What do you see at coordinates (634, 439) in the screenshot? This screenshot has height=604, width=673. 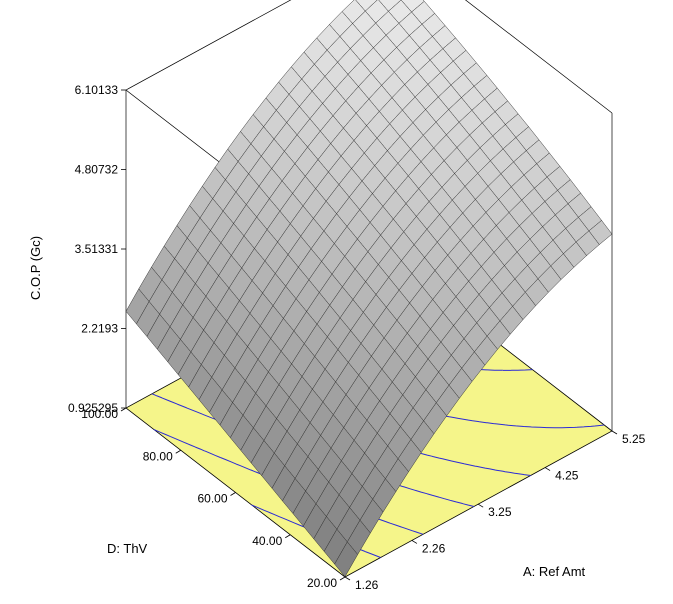 I see `x-tick-label: 5.25` at bounding box center [634, 439].